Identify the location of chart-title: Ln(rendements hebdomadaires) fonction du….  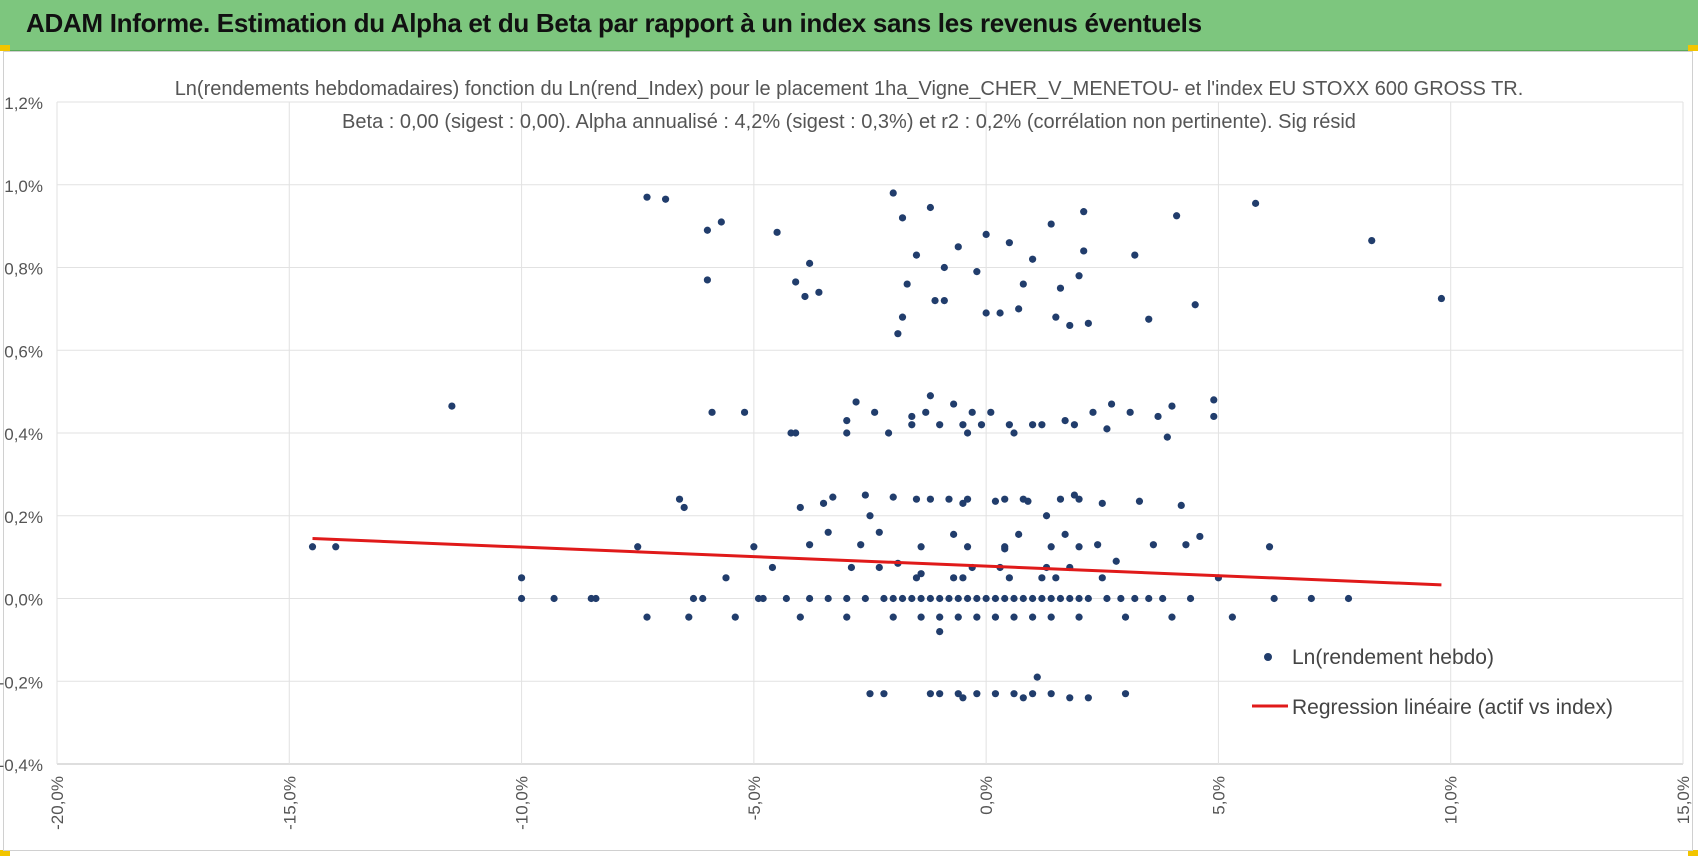
(849, 89).